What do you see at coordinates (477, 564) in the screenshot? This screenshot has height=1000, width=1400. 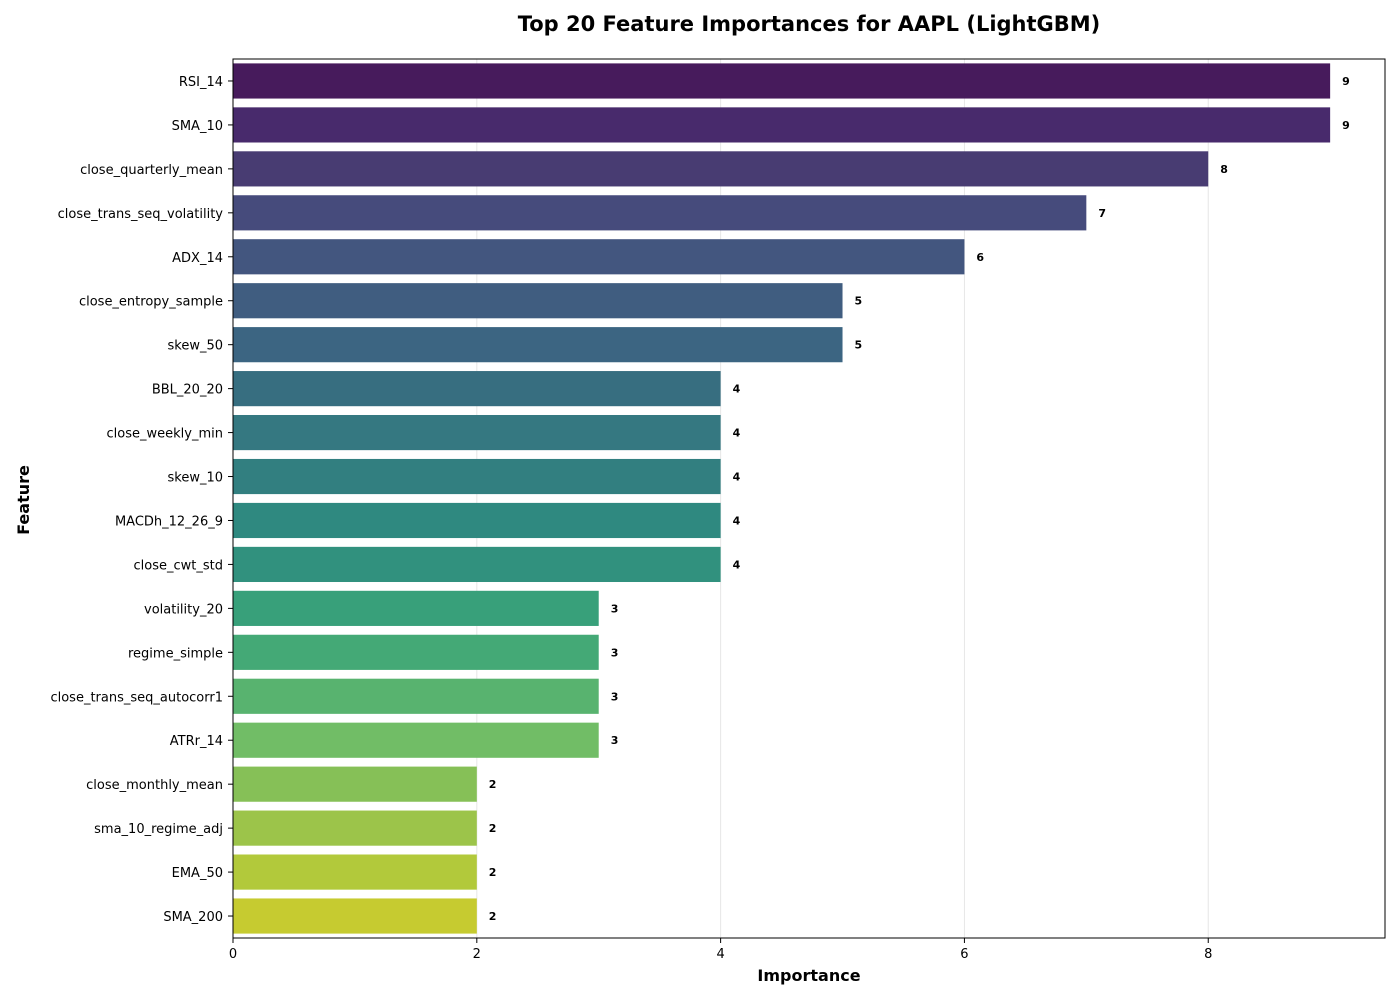 I see `bar-close_cwt_std` at bounding box center [477, 564].